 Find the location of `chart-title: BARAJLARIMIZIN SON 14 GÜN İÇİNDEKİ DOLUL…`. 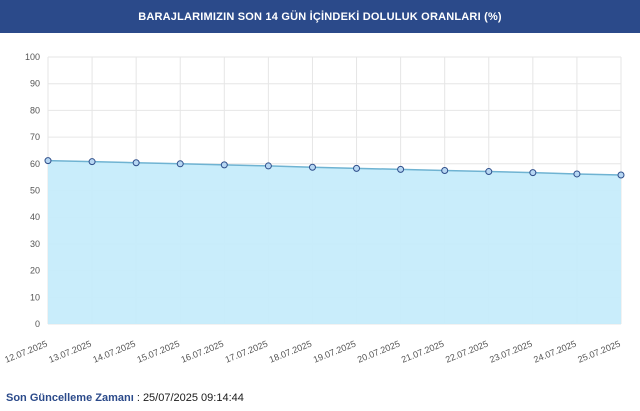

chart-title: BARAJLARIMIZIN SON 14 GÜN İÇİNDEKİ DOLUL… is located at coordinates (320, 16).